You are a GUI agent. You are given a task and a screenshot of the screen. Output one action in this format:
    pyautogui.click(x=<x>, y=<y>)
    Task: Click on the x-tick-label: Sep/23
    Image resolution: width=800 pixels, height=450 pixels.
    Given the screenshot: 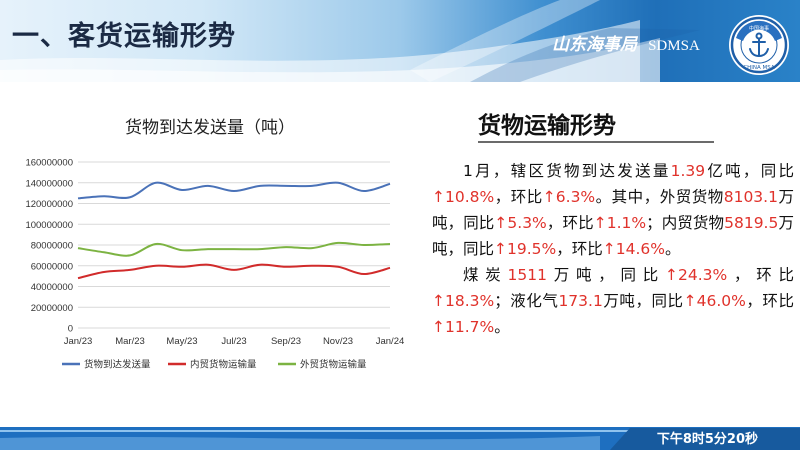 What is the action you would take?
    pyautogui.click(x=286, y=341)
    